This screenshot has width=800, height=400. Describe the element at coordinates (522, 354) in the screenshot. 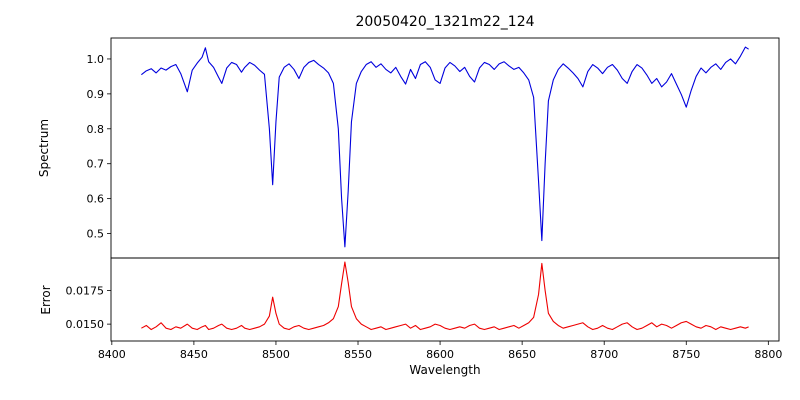

I see `x-tick-label: 8650` at that location.